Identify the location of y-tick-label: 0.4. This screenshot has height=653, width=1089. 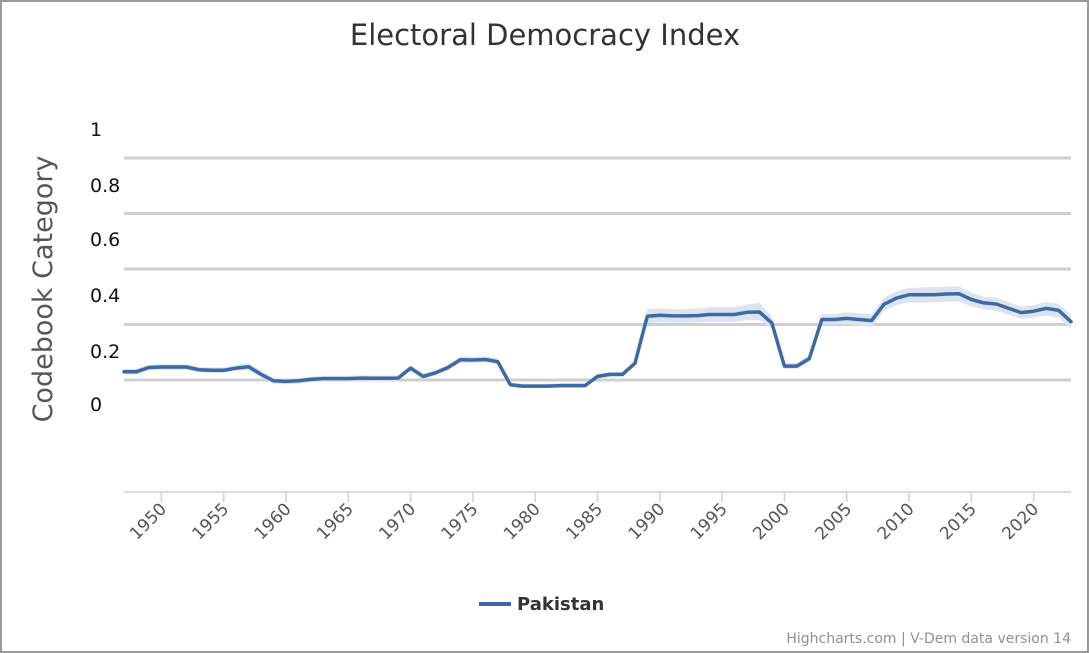
(105, 296).